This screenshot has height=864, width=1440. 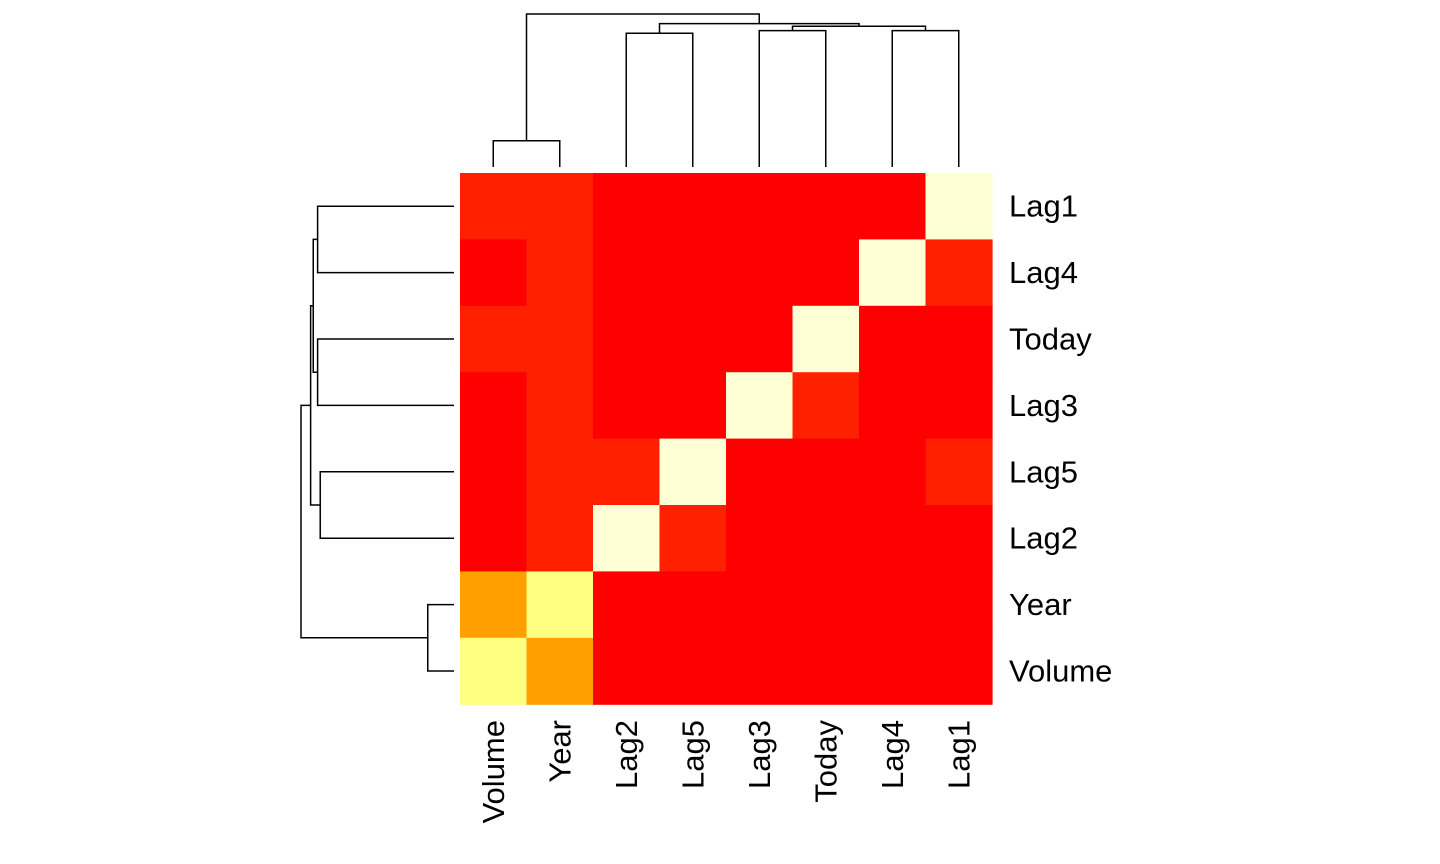 I want to click on row-dendrogram, so click(x=377, y=438).